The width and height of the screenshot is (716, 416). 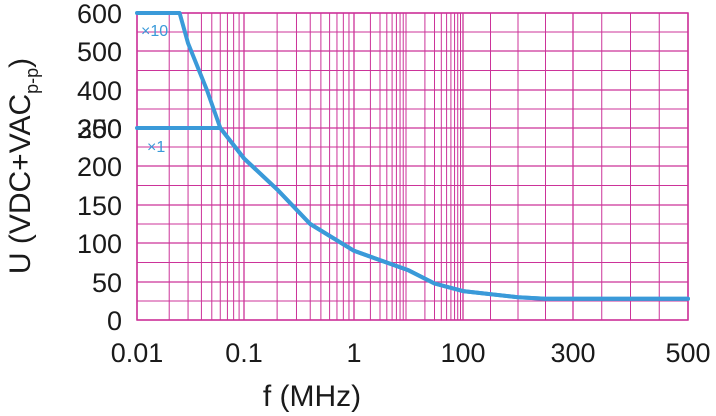 I want to click on y-axis-title-close: ), so click(x=20, y=63).